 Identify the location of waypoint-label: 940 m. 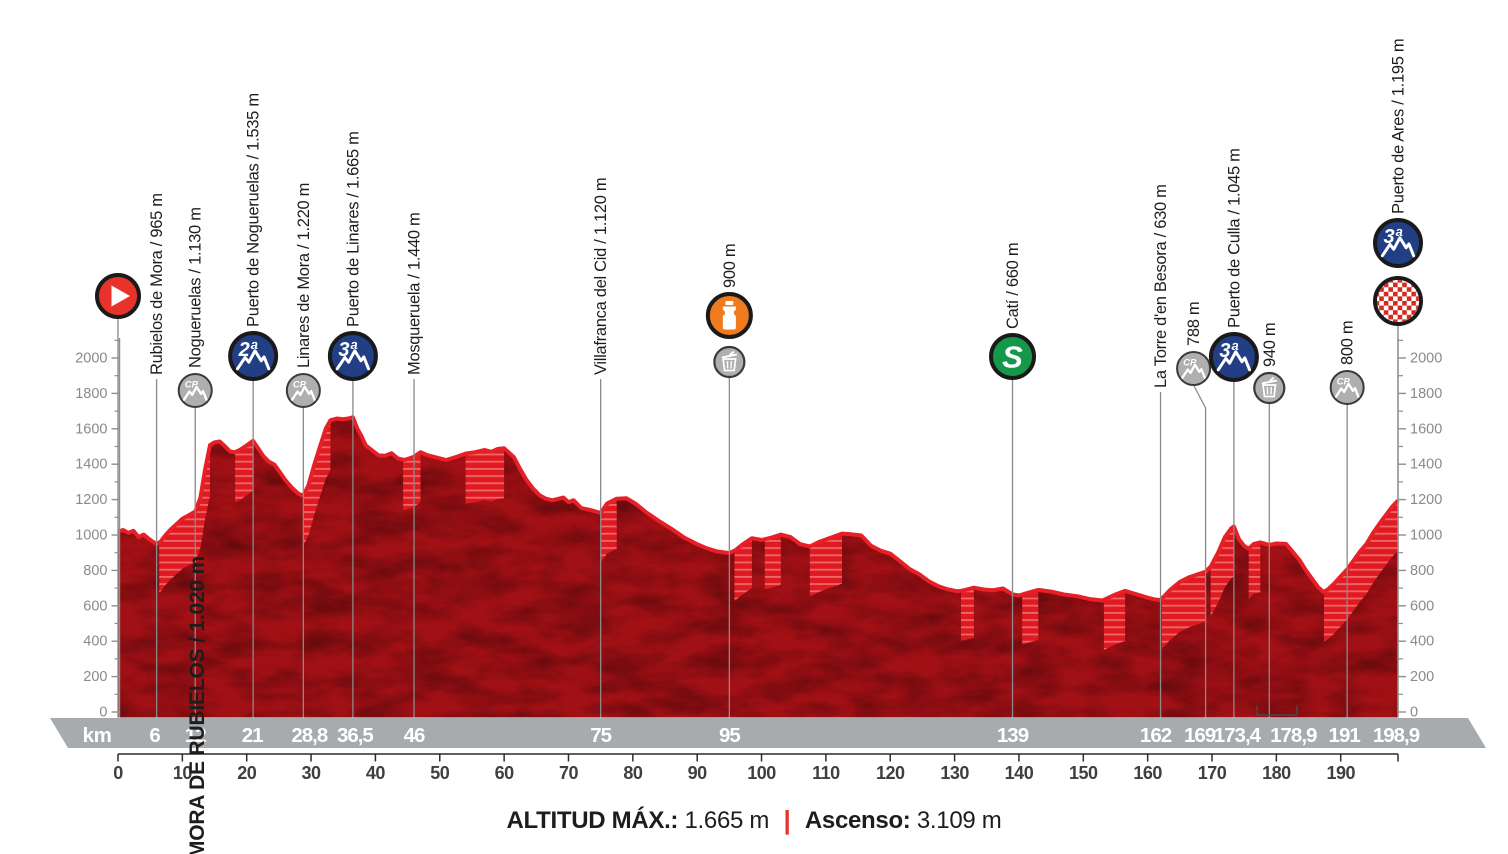
(1270, 345).